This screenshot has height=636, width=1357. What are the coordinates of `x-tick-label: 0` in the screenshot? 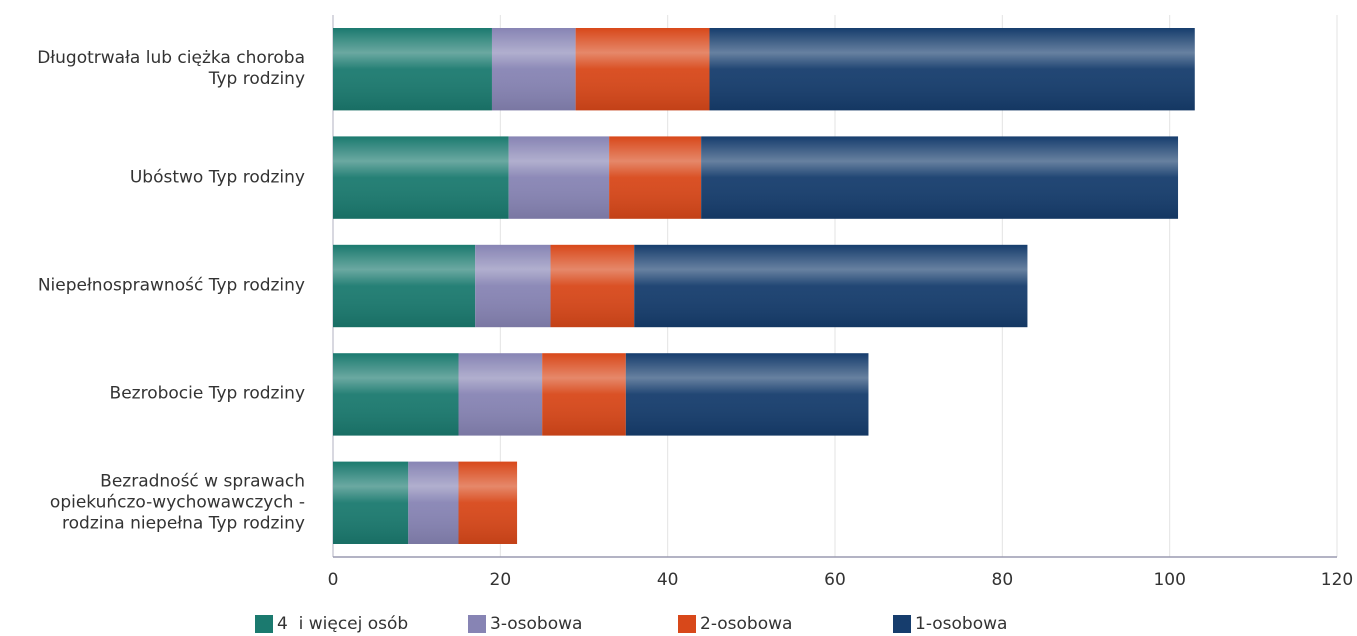 It's located at (333, 580).